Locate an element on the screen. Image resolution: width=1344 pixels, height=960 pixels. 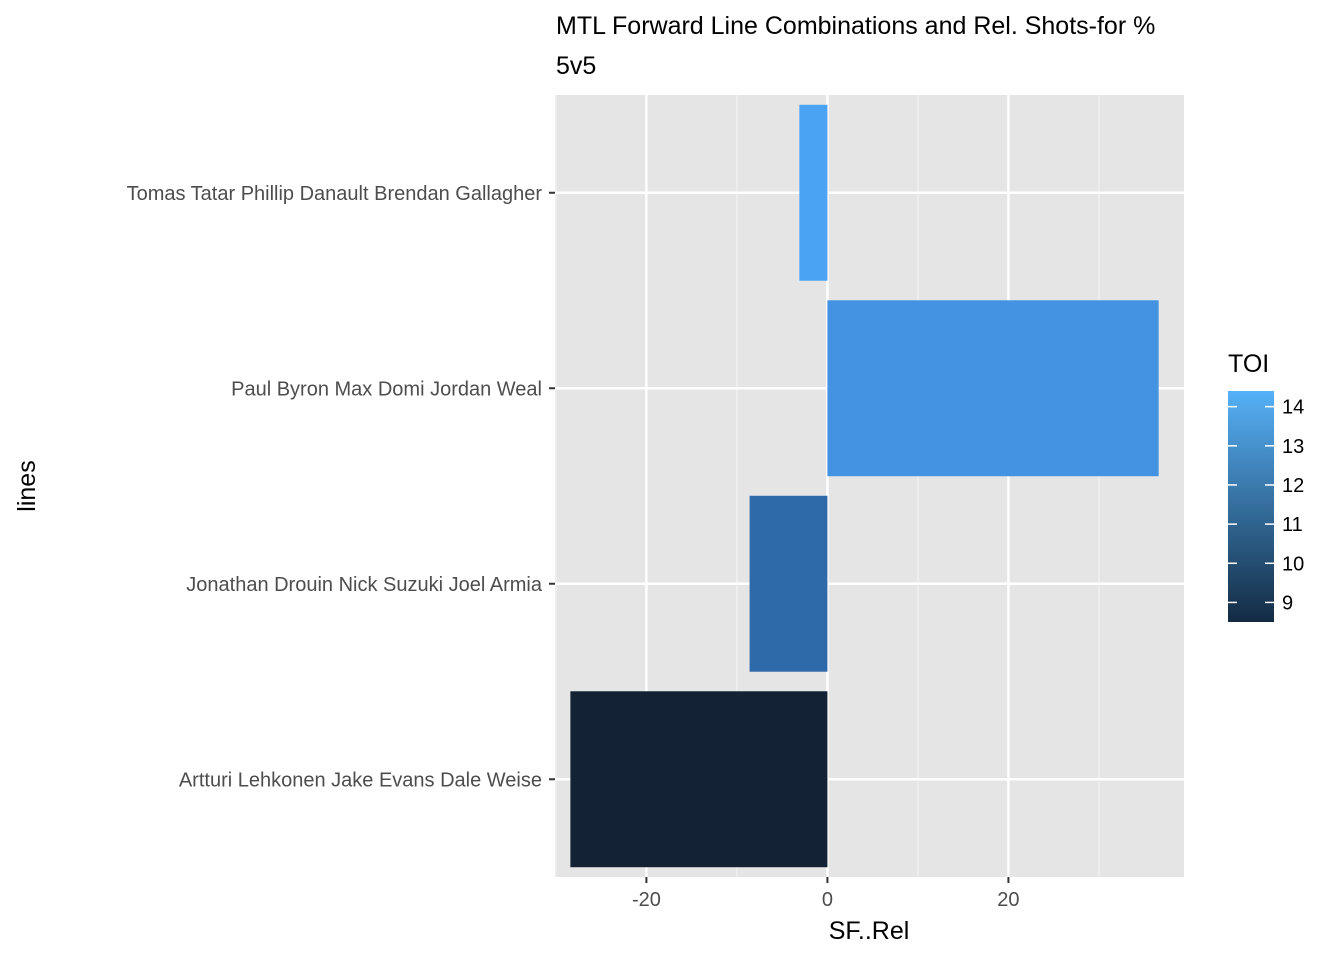
x-axis-title: SF..Rel is located at coordinates (869, 931).